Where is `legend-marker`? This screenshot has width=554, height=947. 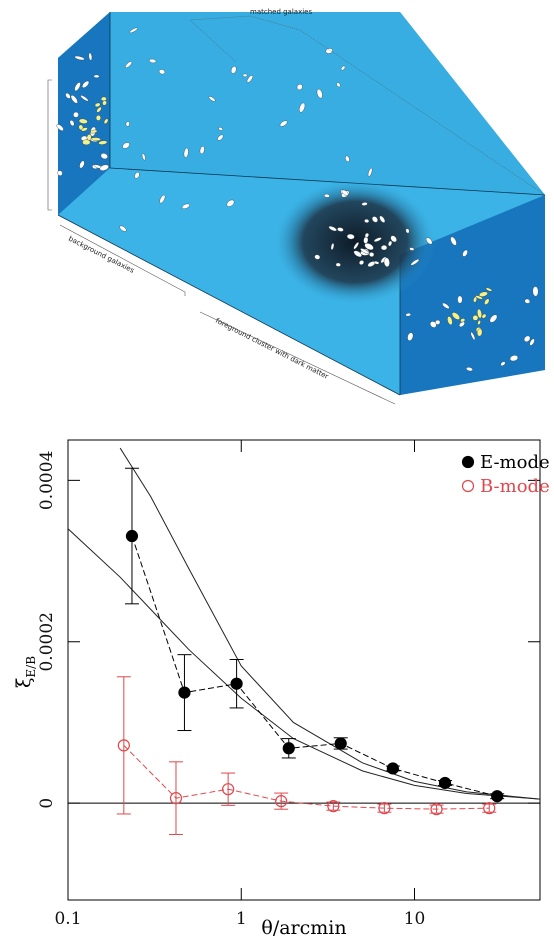 legend-marker is located at coordinates (468, 486).